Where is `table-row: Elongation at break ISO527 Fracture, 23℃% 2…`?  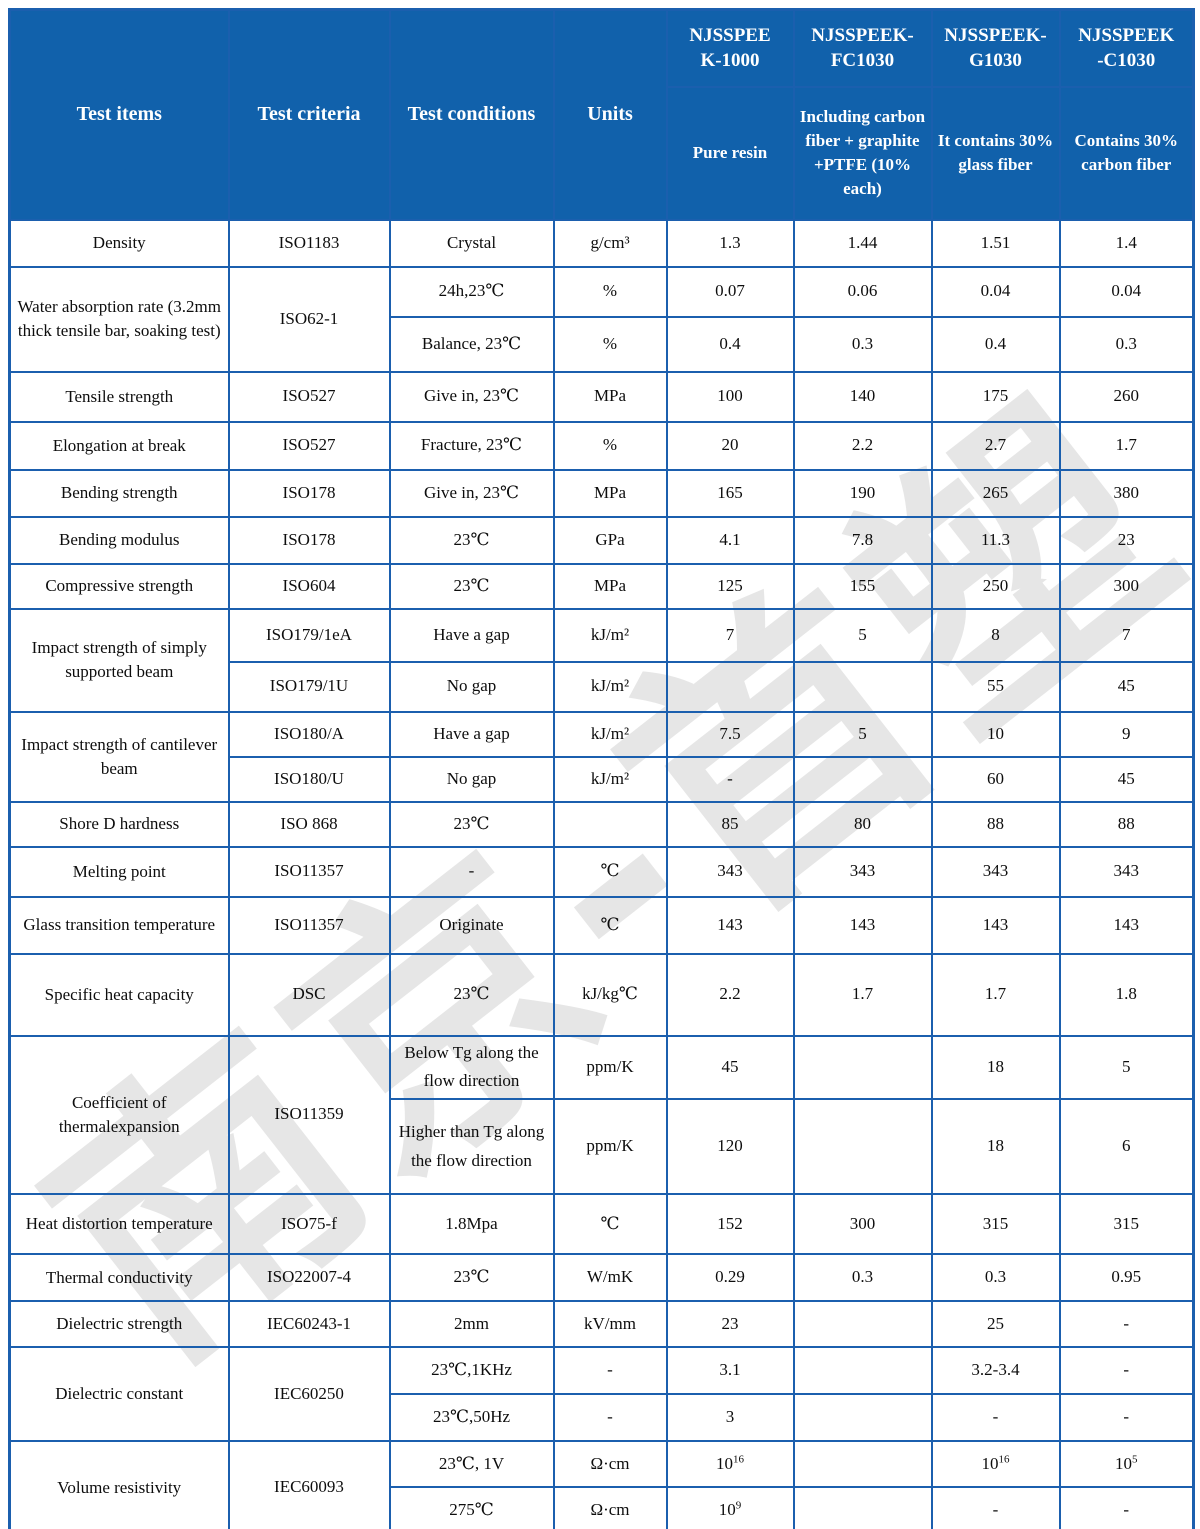 table-row: Elongation at break ISO527 Fracture, 23℃% 2… is located at coordinates (601, 445).